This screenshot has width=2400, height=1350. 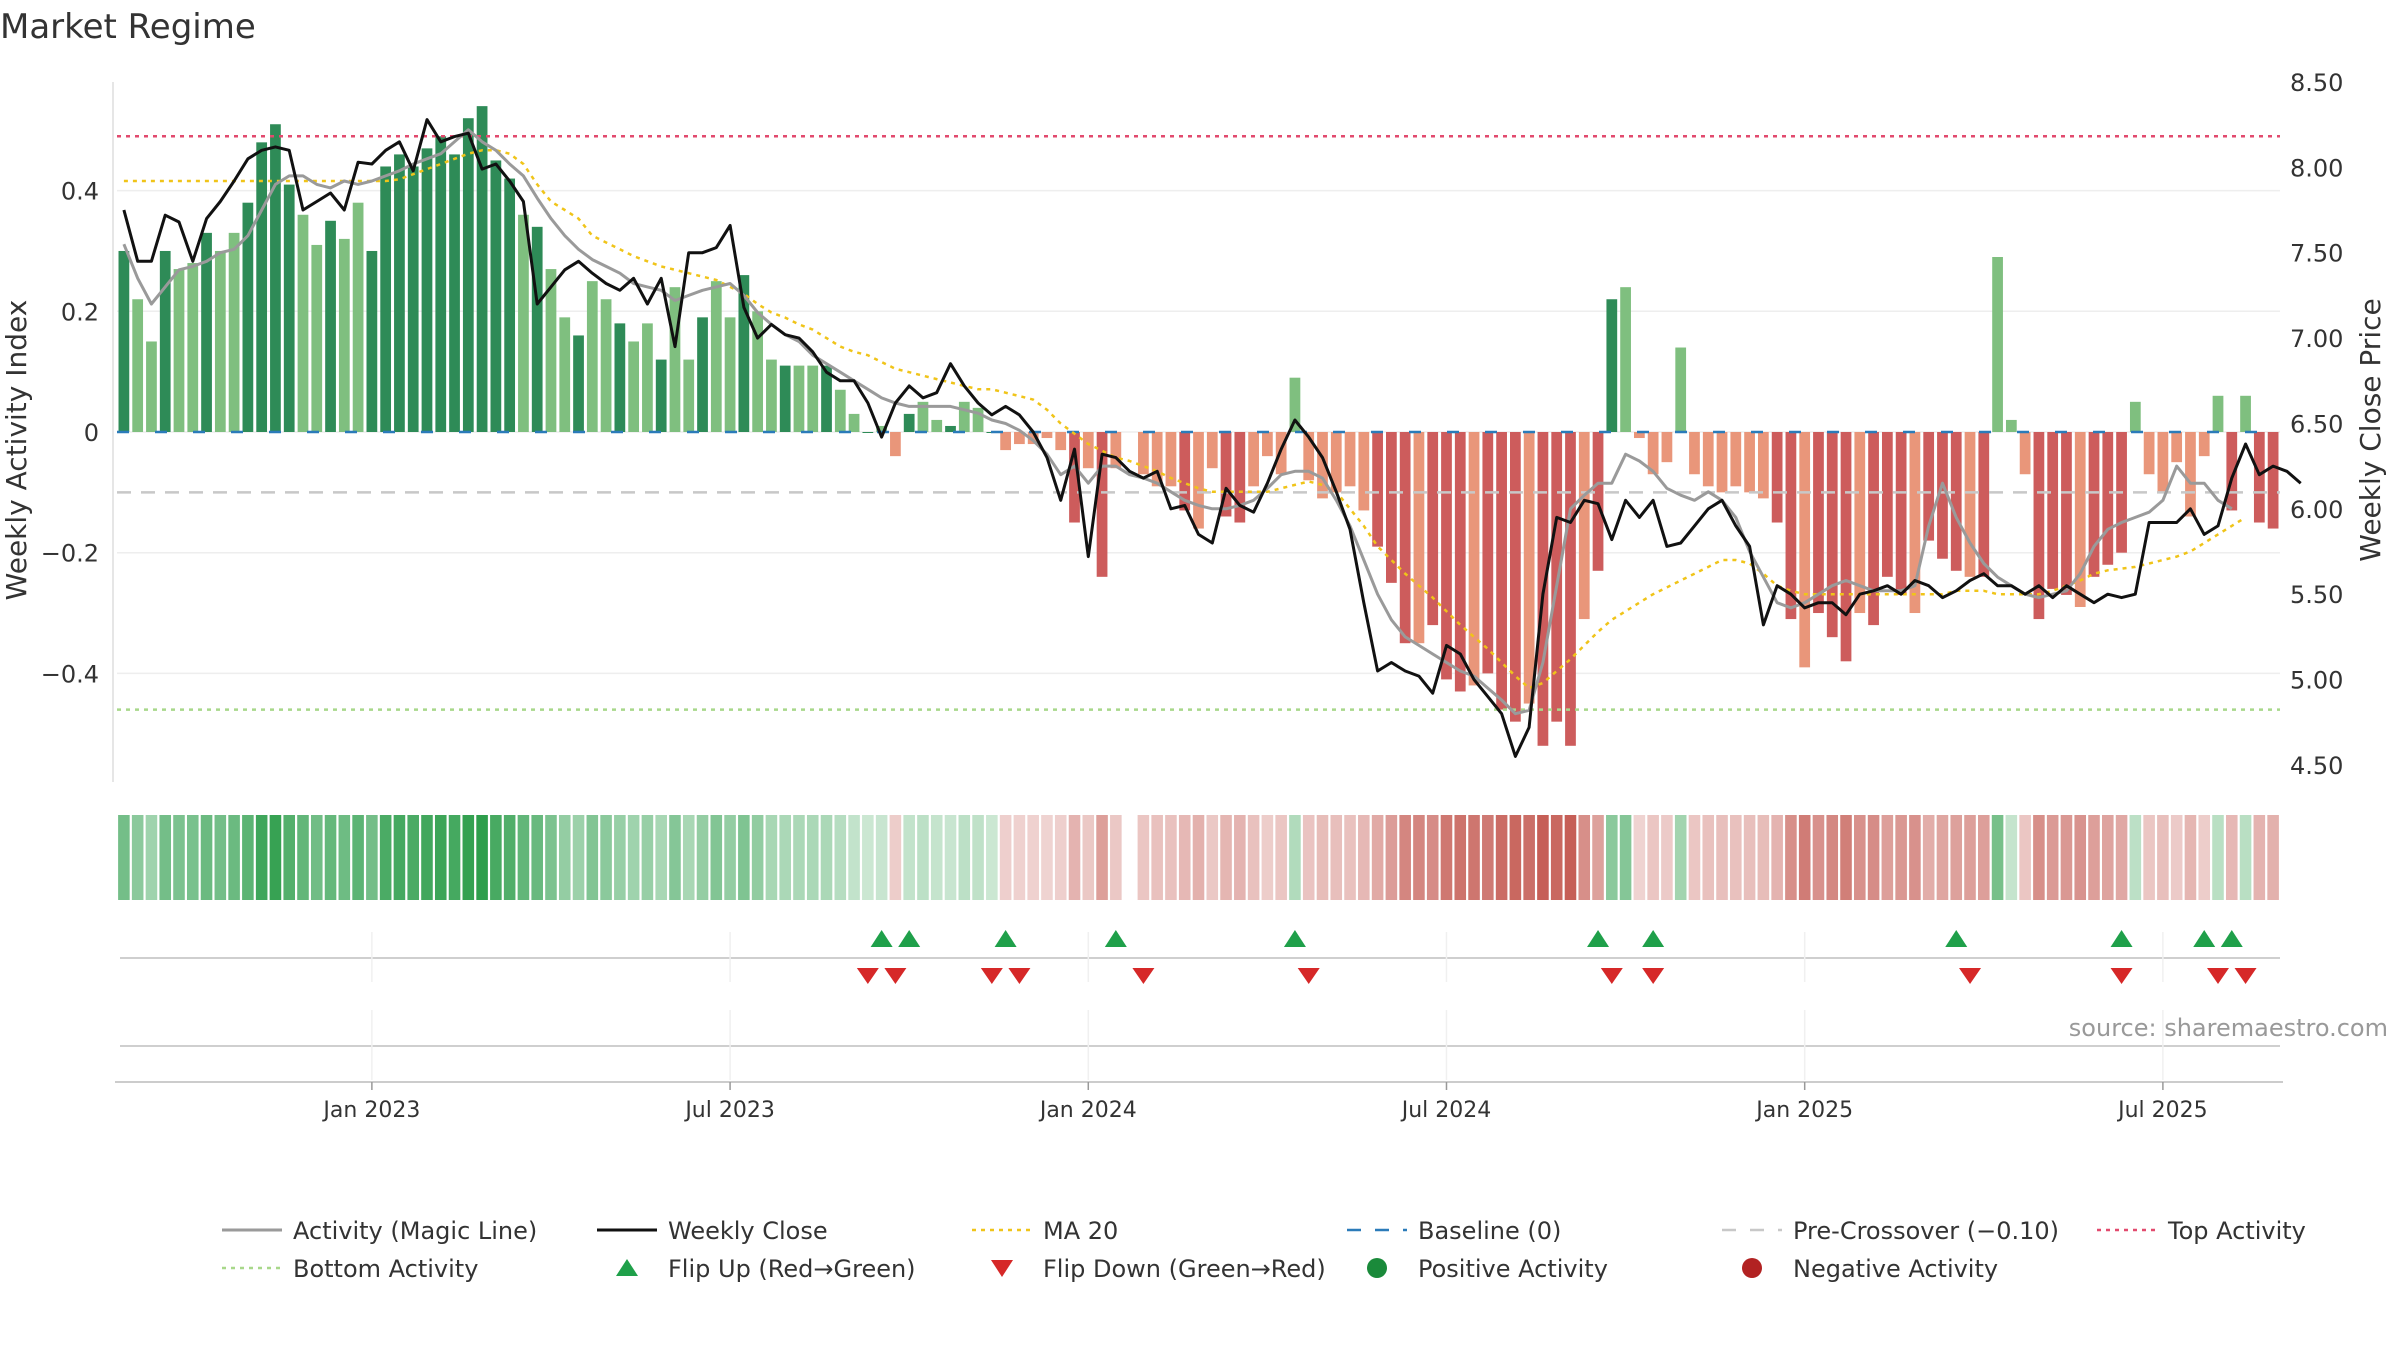 I want to click on y2-tick-label: 4.50, so click(x=2316, y=766).